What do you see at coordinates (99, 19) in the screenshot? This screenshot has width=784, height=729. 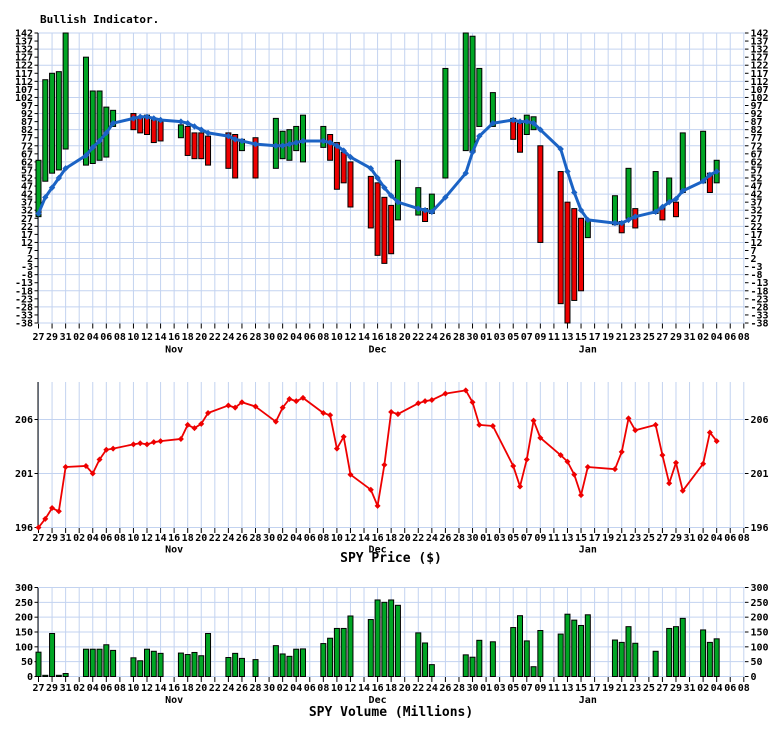 I see `bullish-chart-title: Bullish Indicator.` at bounding box center [99, 19].